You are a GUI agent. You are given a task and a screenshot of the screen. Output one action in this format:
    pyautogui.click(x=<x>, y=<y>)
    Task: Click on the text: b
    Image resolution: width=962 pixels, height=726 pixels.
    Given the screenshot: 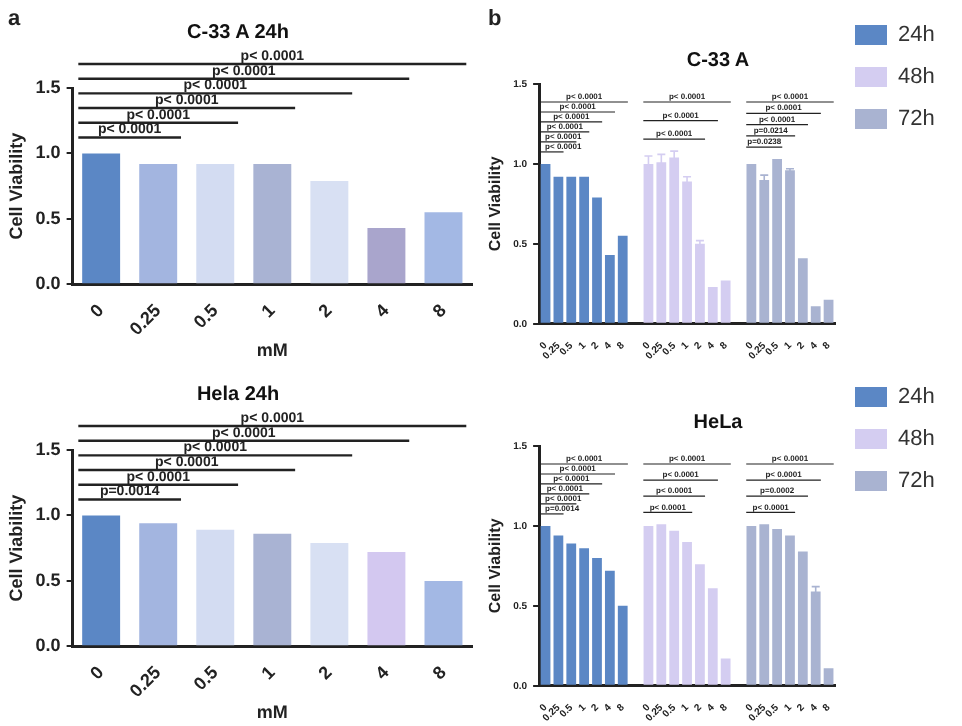 What is the action you would take?
    pyautogui.click(x=495, y=19)
    